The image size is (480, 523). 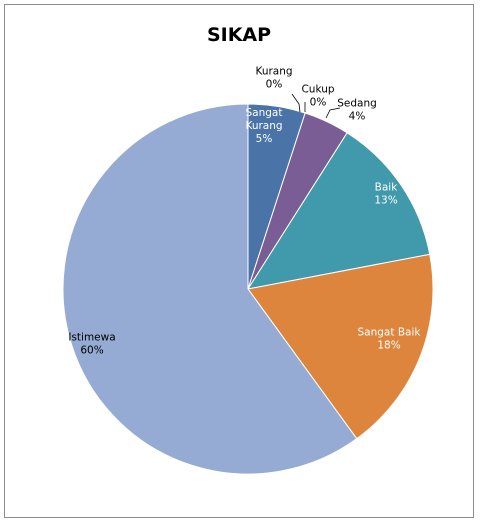 What do you see at coordinates (296, 103) in the screenshot?
I see `leader-line-kurang` at bounding box center [296, 103].